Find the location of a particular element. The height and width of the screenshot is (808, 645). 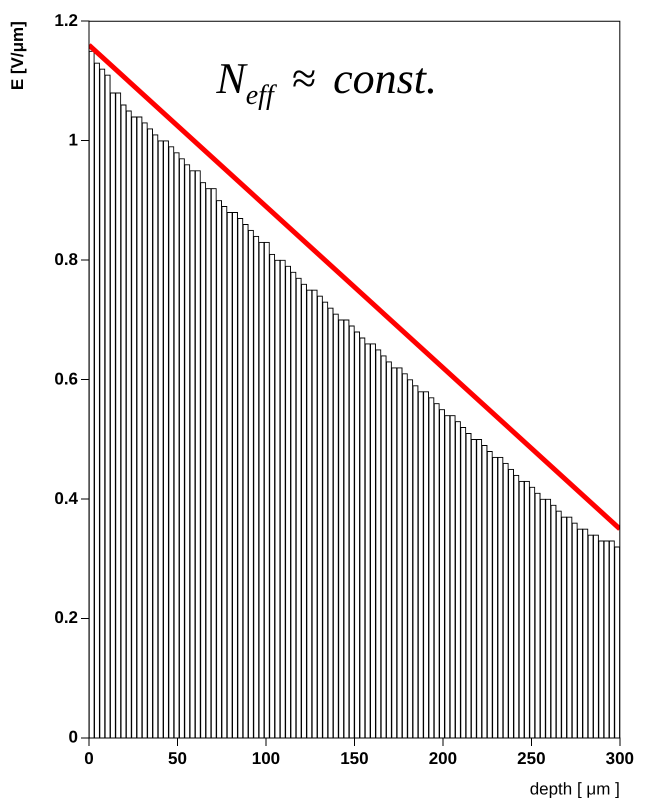

x-tick-label: 300 is located at coordinates (620, 758).